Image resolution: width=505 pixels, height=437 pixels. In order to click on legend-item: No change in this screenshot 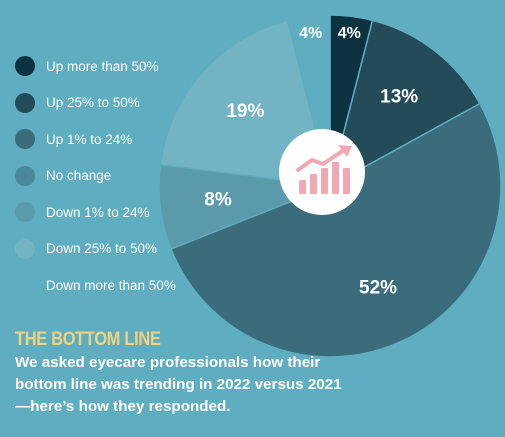, I will do `click(95, 176)`.